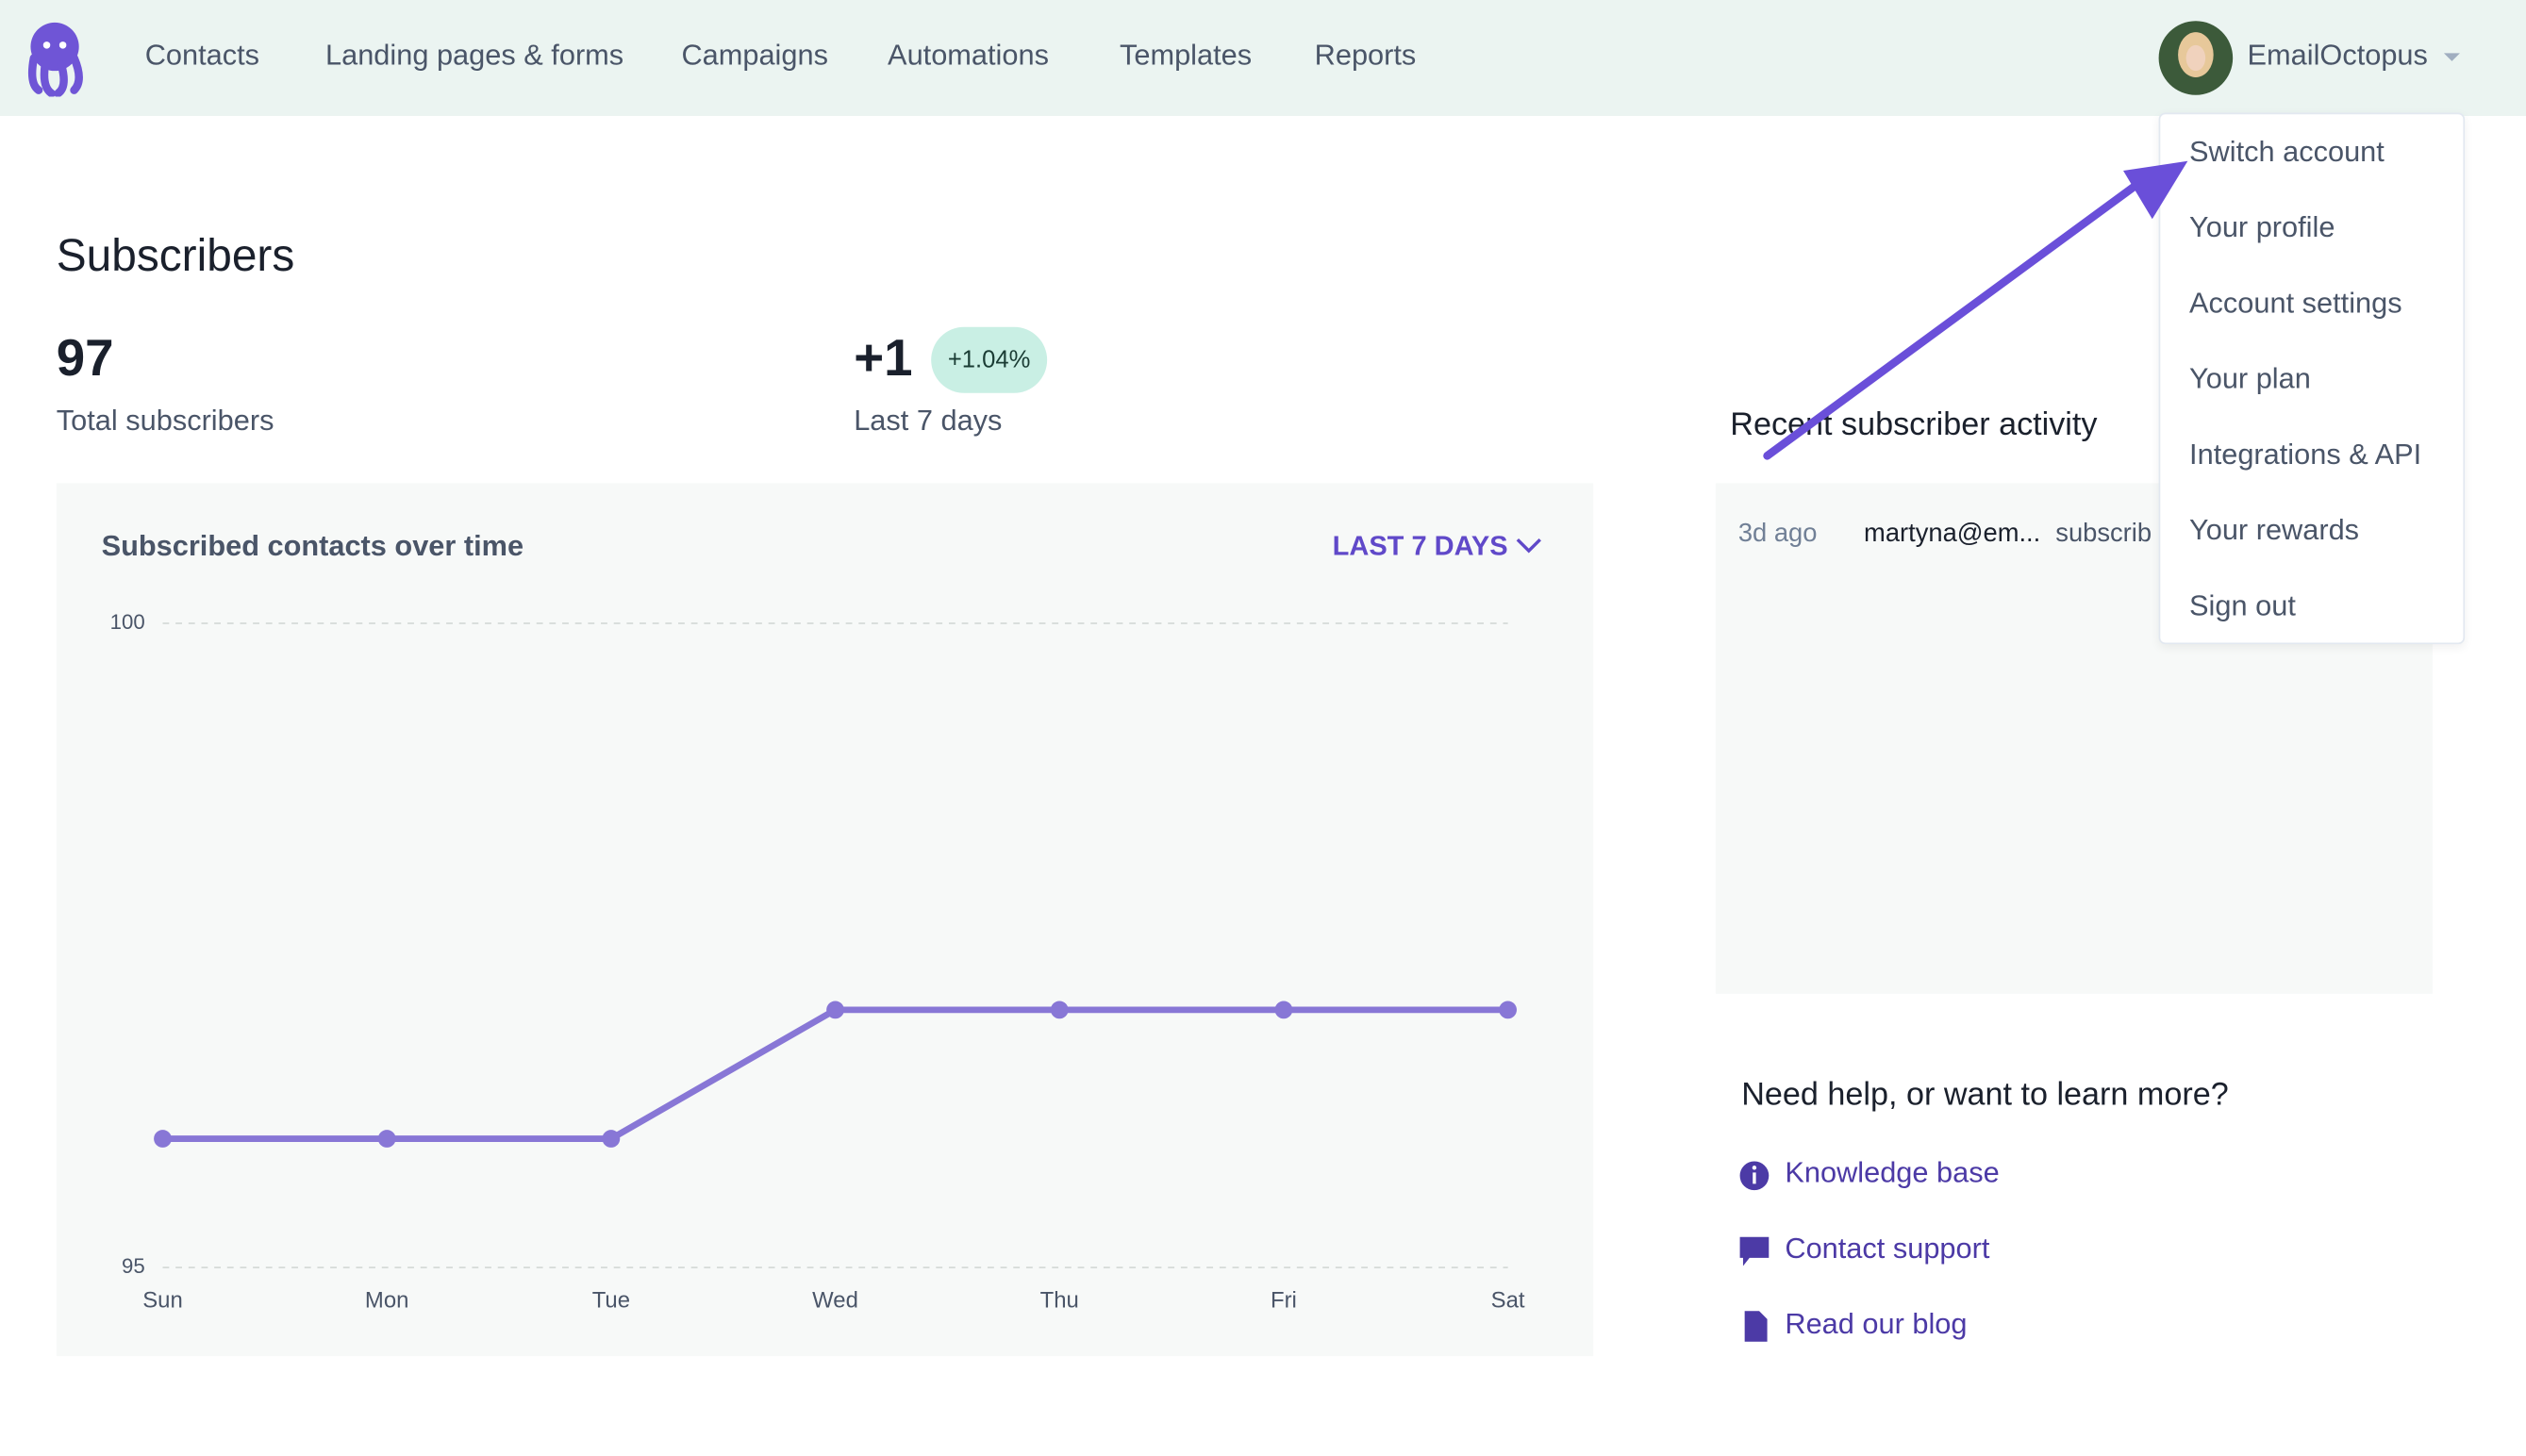 The height and width of the screenshot is (1456, 2526). What do you see at coordinates (2287, 151) in the screenshot?
I see `menu-item: Switch account` at bounding box center [2287, 151].